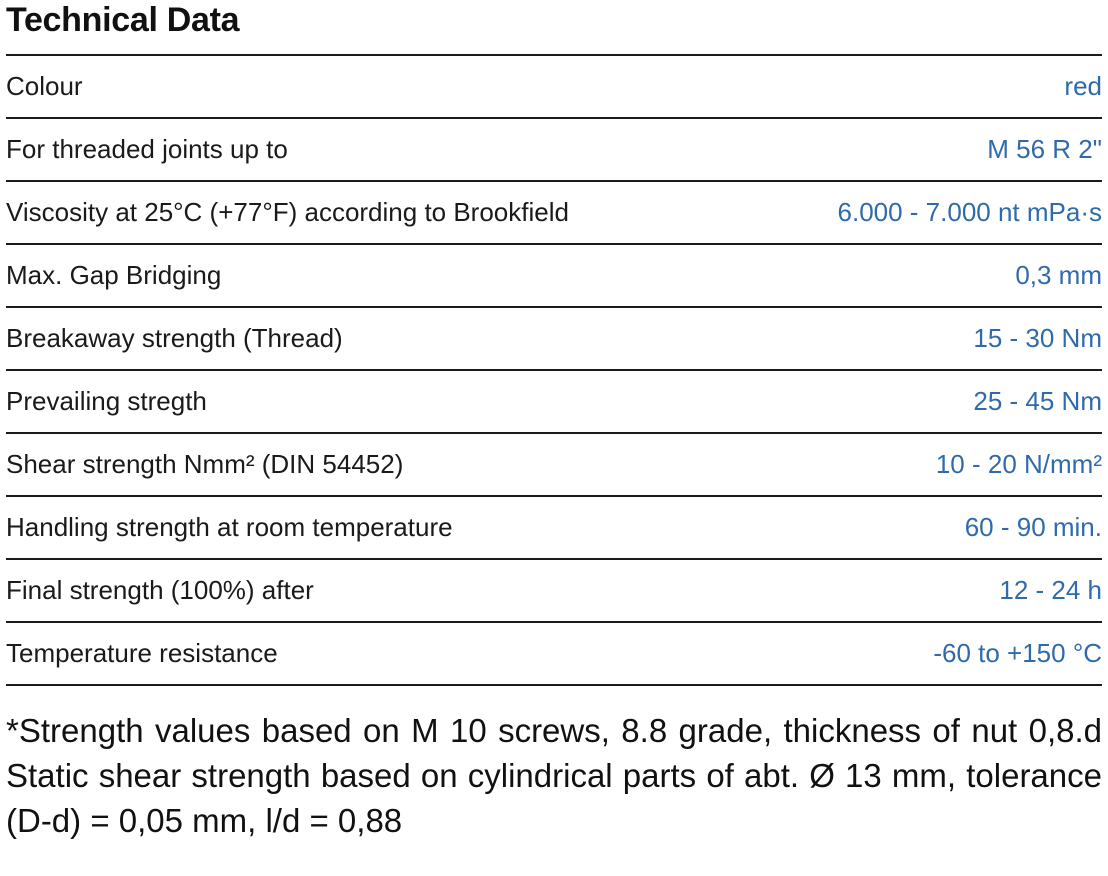 The image size is (1108, 876). Describe the element at coordinates (554, 87) in the screenshot. I see `table-row: Colour red` at that location.